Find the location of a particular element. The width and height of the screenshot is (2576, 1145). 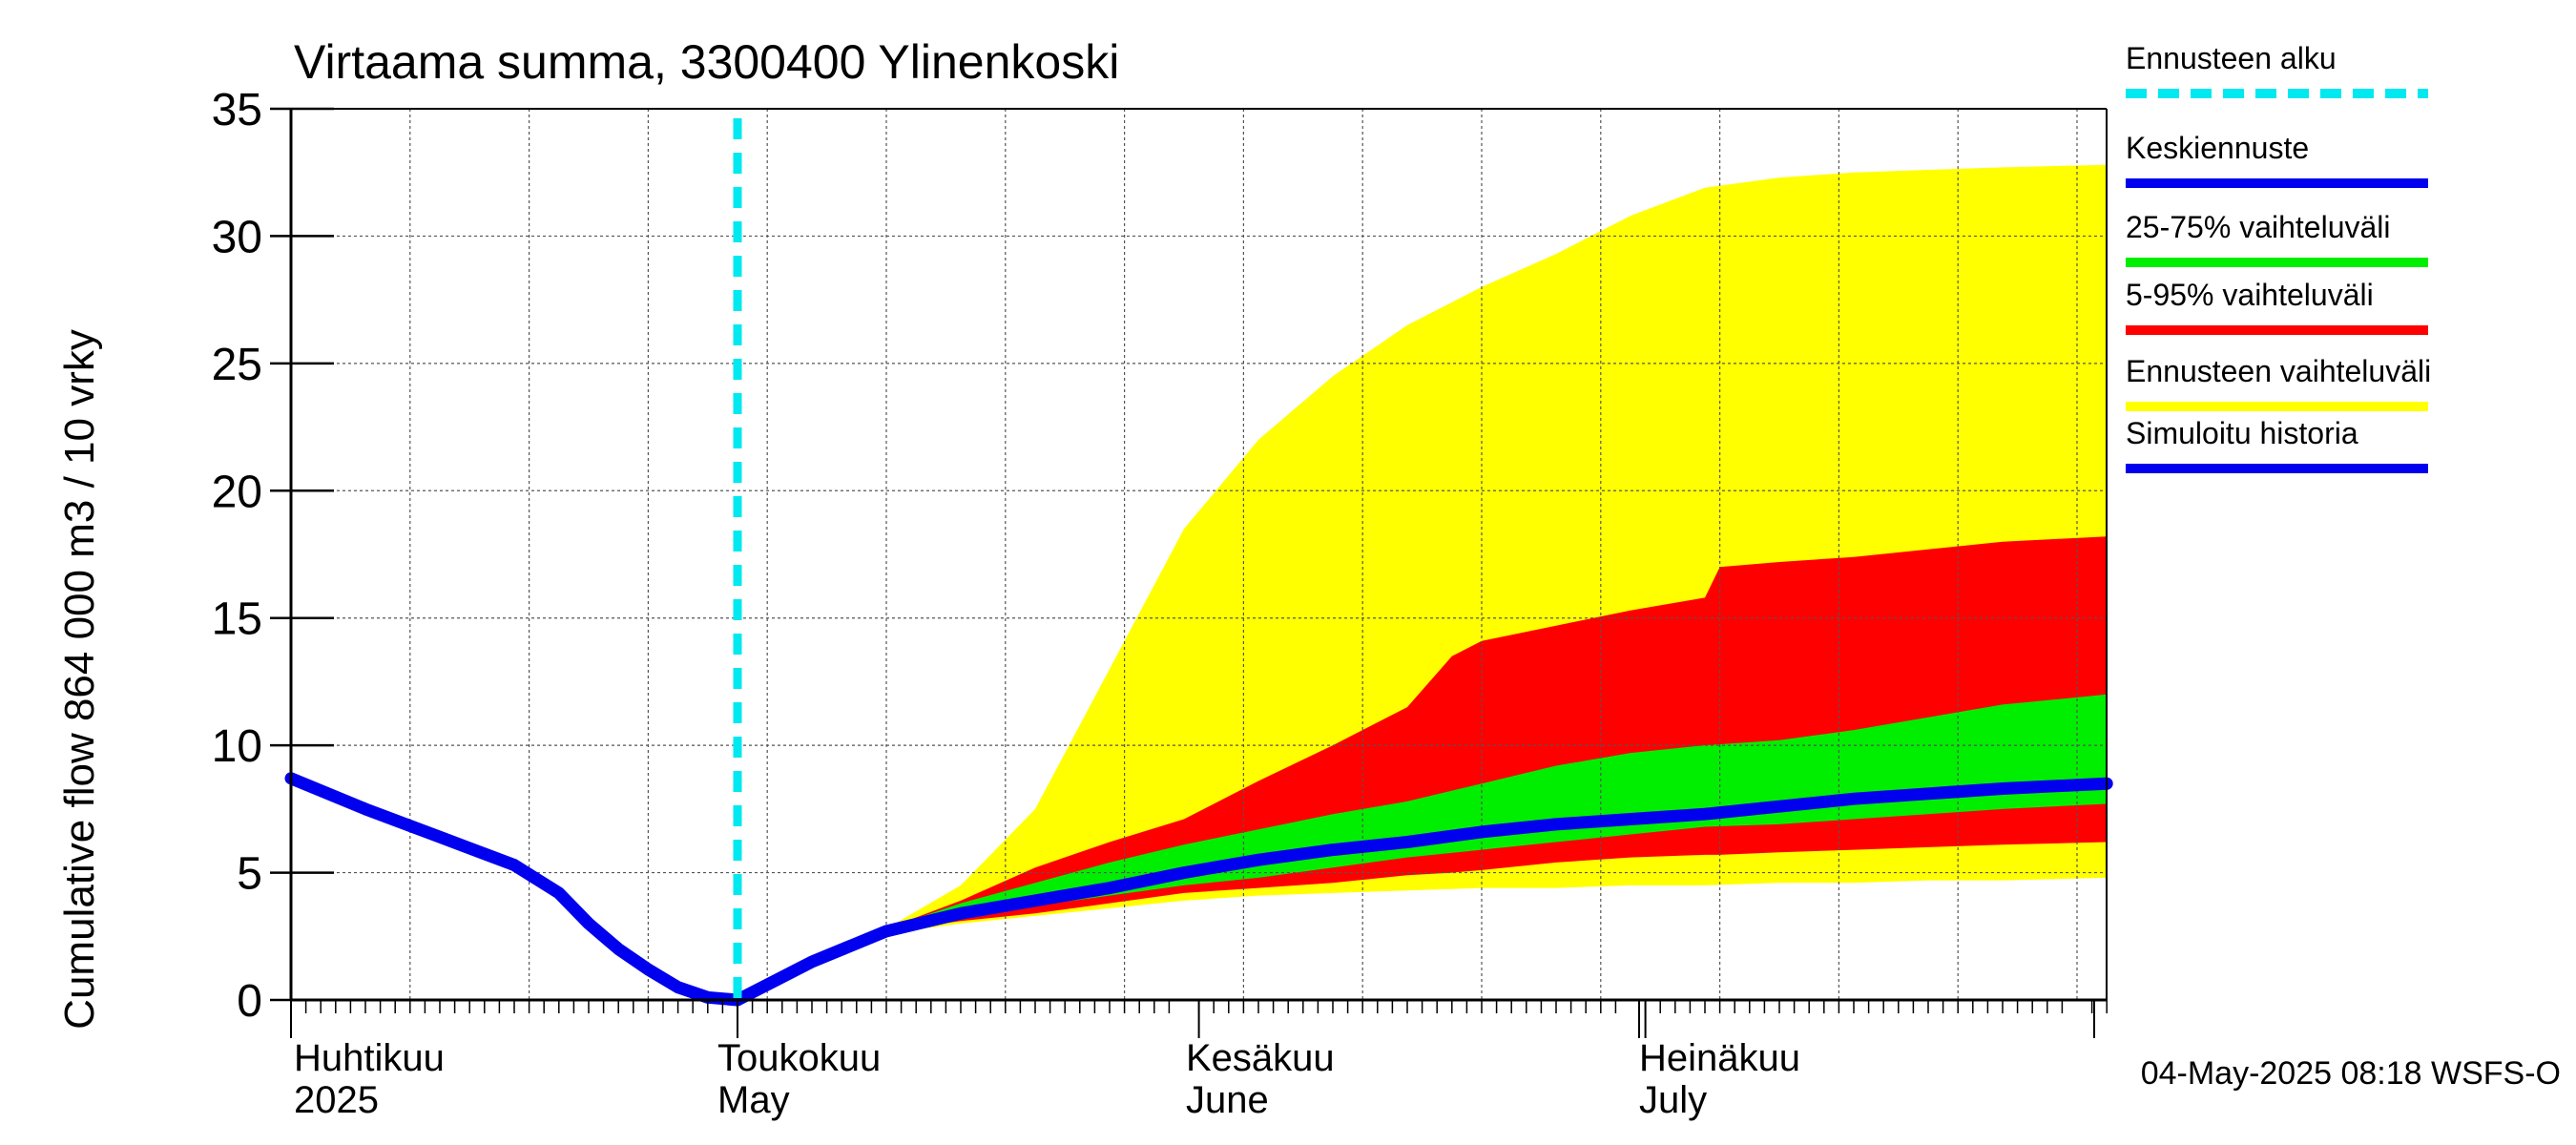

y-tick-label: 25 is located at coordinates (237, 365).